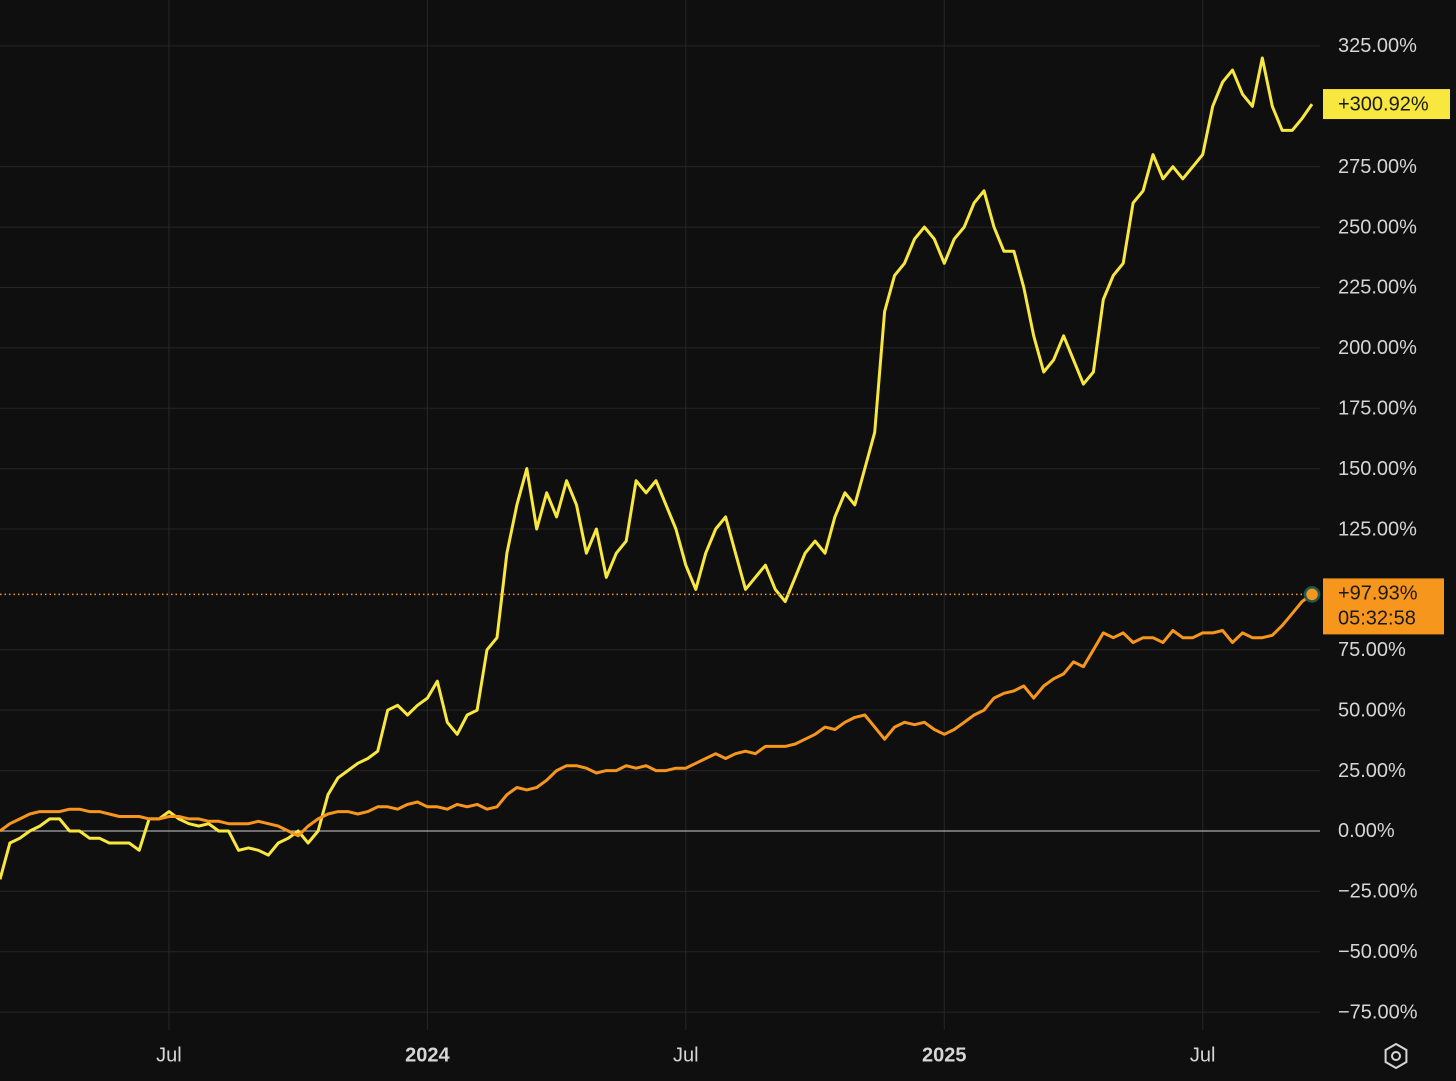 This screenshot has height=1081, width=1456. I want to click on settings-icon, so click(1396, 1056).